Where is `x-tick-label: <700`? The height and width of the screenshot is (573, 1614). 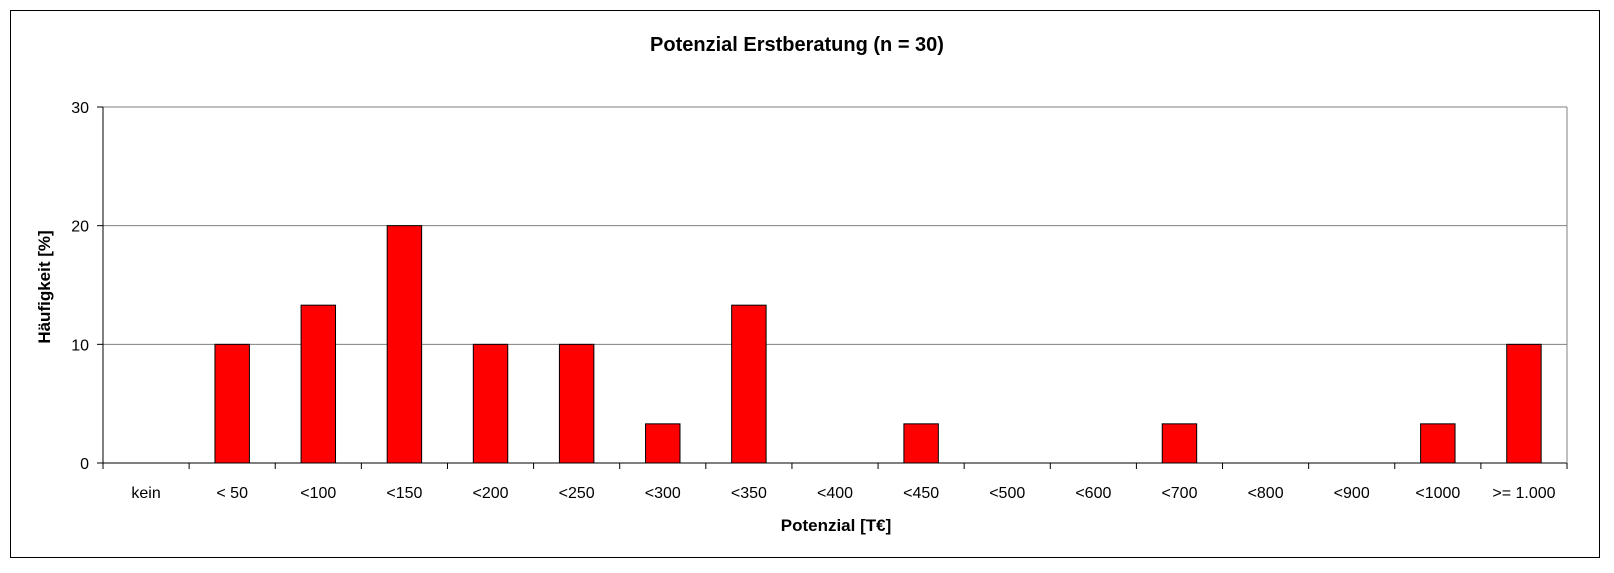 x-tick-label: <700 is located at coordinates (1179, 493).